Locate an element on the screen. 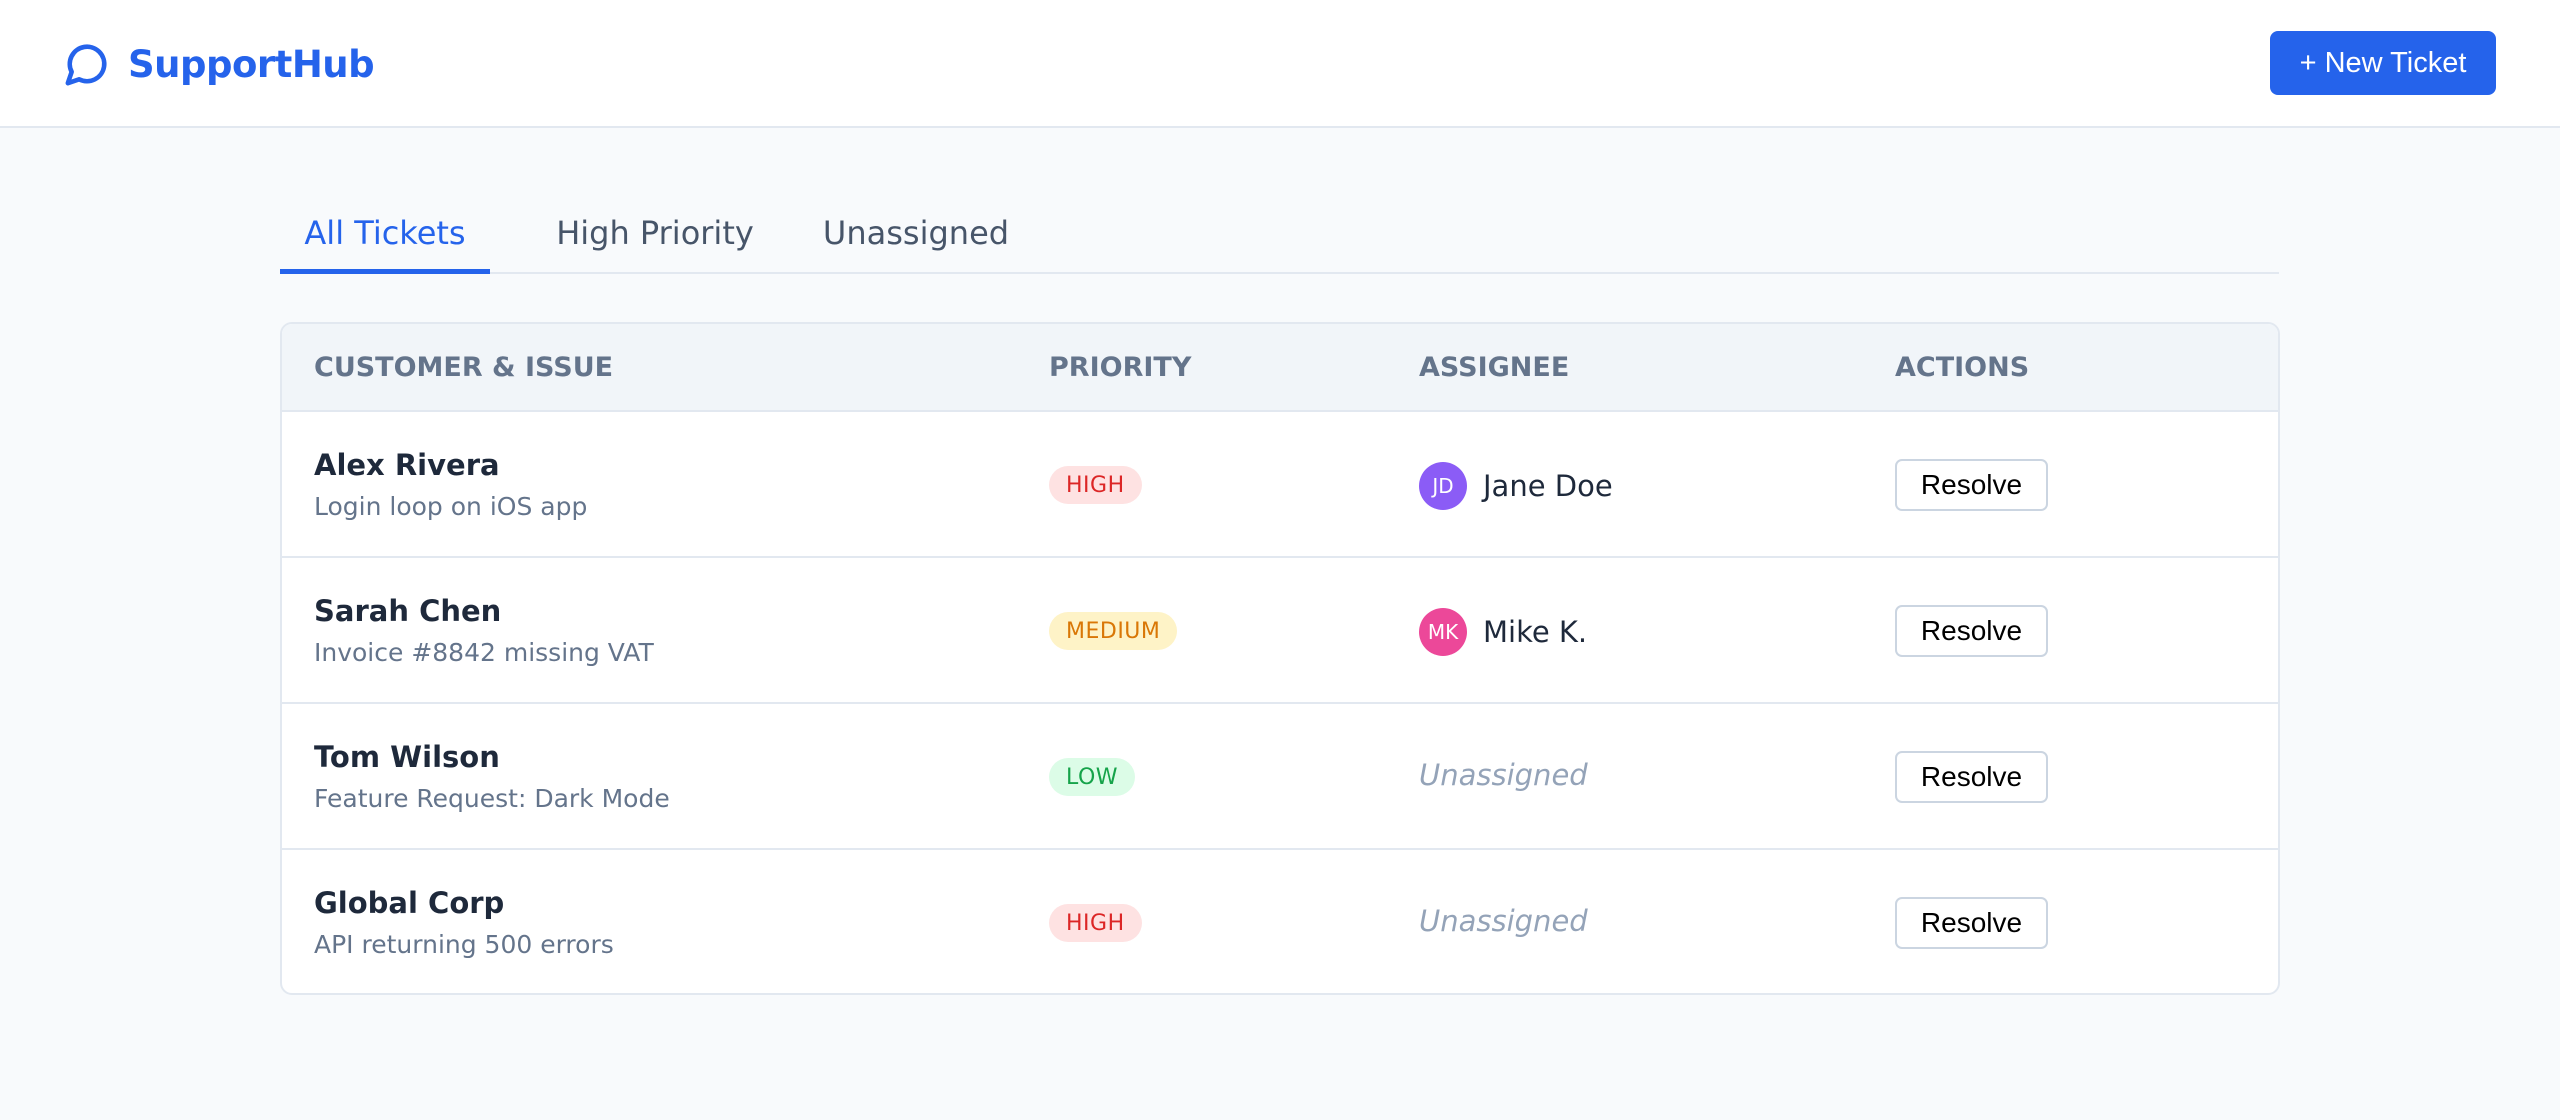  chat-bubble-icon is located at coordinates (86, 65).